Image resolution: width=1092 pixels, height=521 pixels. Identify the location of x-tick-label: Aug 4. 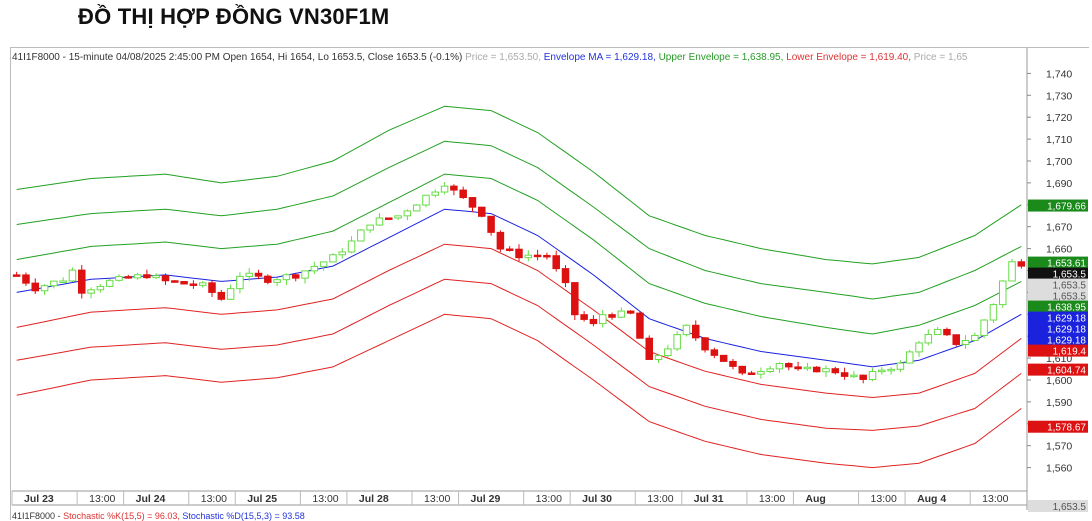
(931, 499).